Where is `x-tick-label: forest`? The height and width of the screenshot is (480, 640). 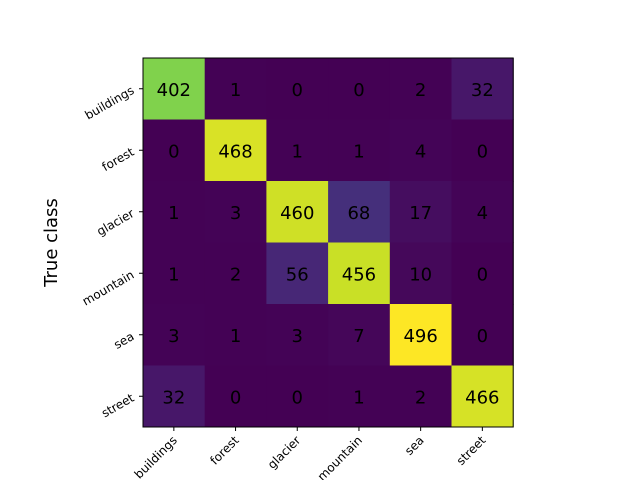 x-tick-label: forest is located at coordinates (224, 450).